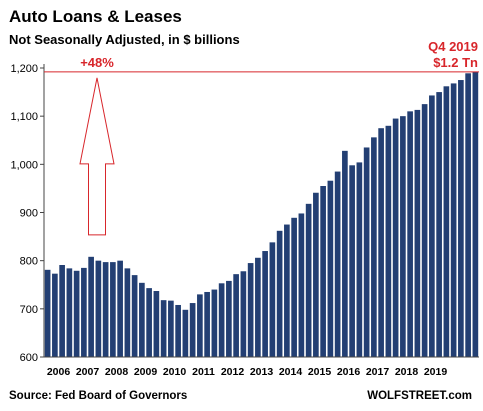 Image resolution: width=483 pixels, height=411 pixels. I want to click on value-label: $1.2 Tn, so click(455, 62).